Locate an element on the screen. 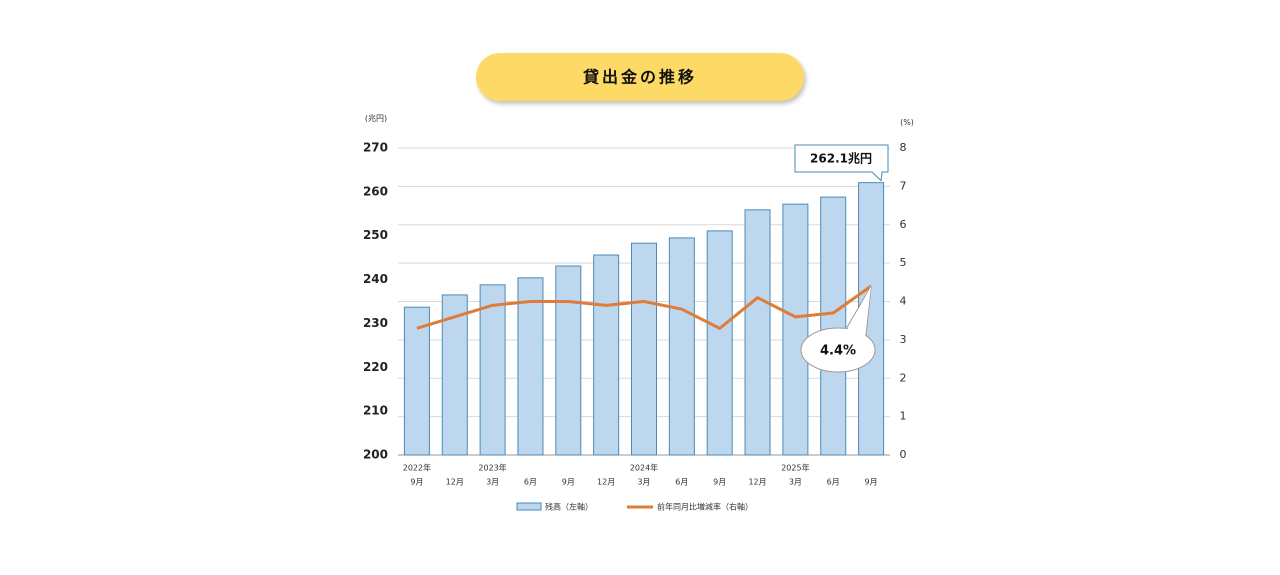 This screenshot has height=575, width=1280. legend-label: 残高（左軸） is located at coordinates (569, 507).